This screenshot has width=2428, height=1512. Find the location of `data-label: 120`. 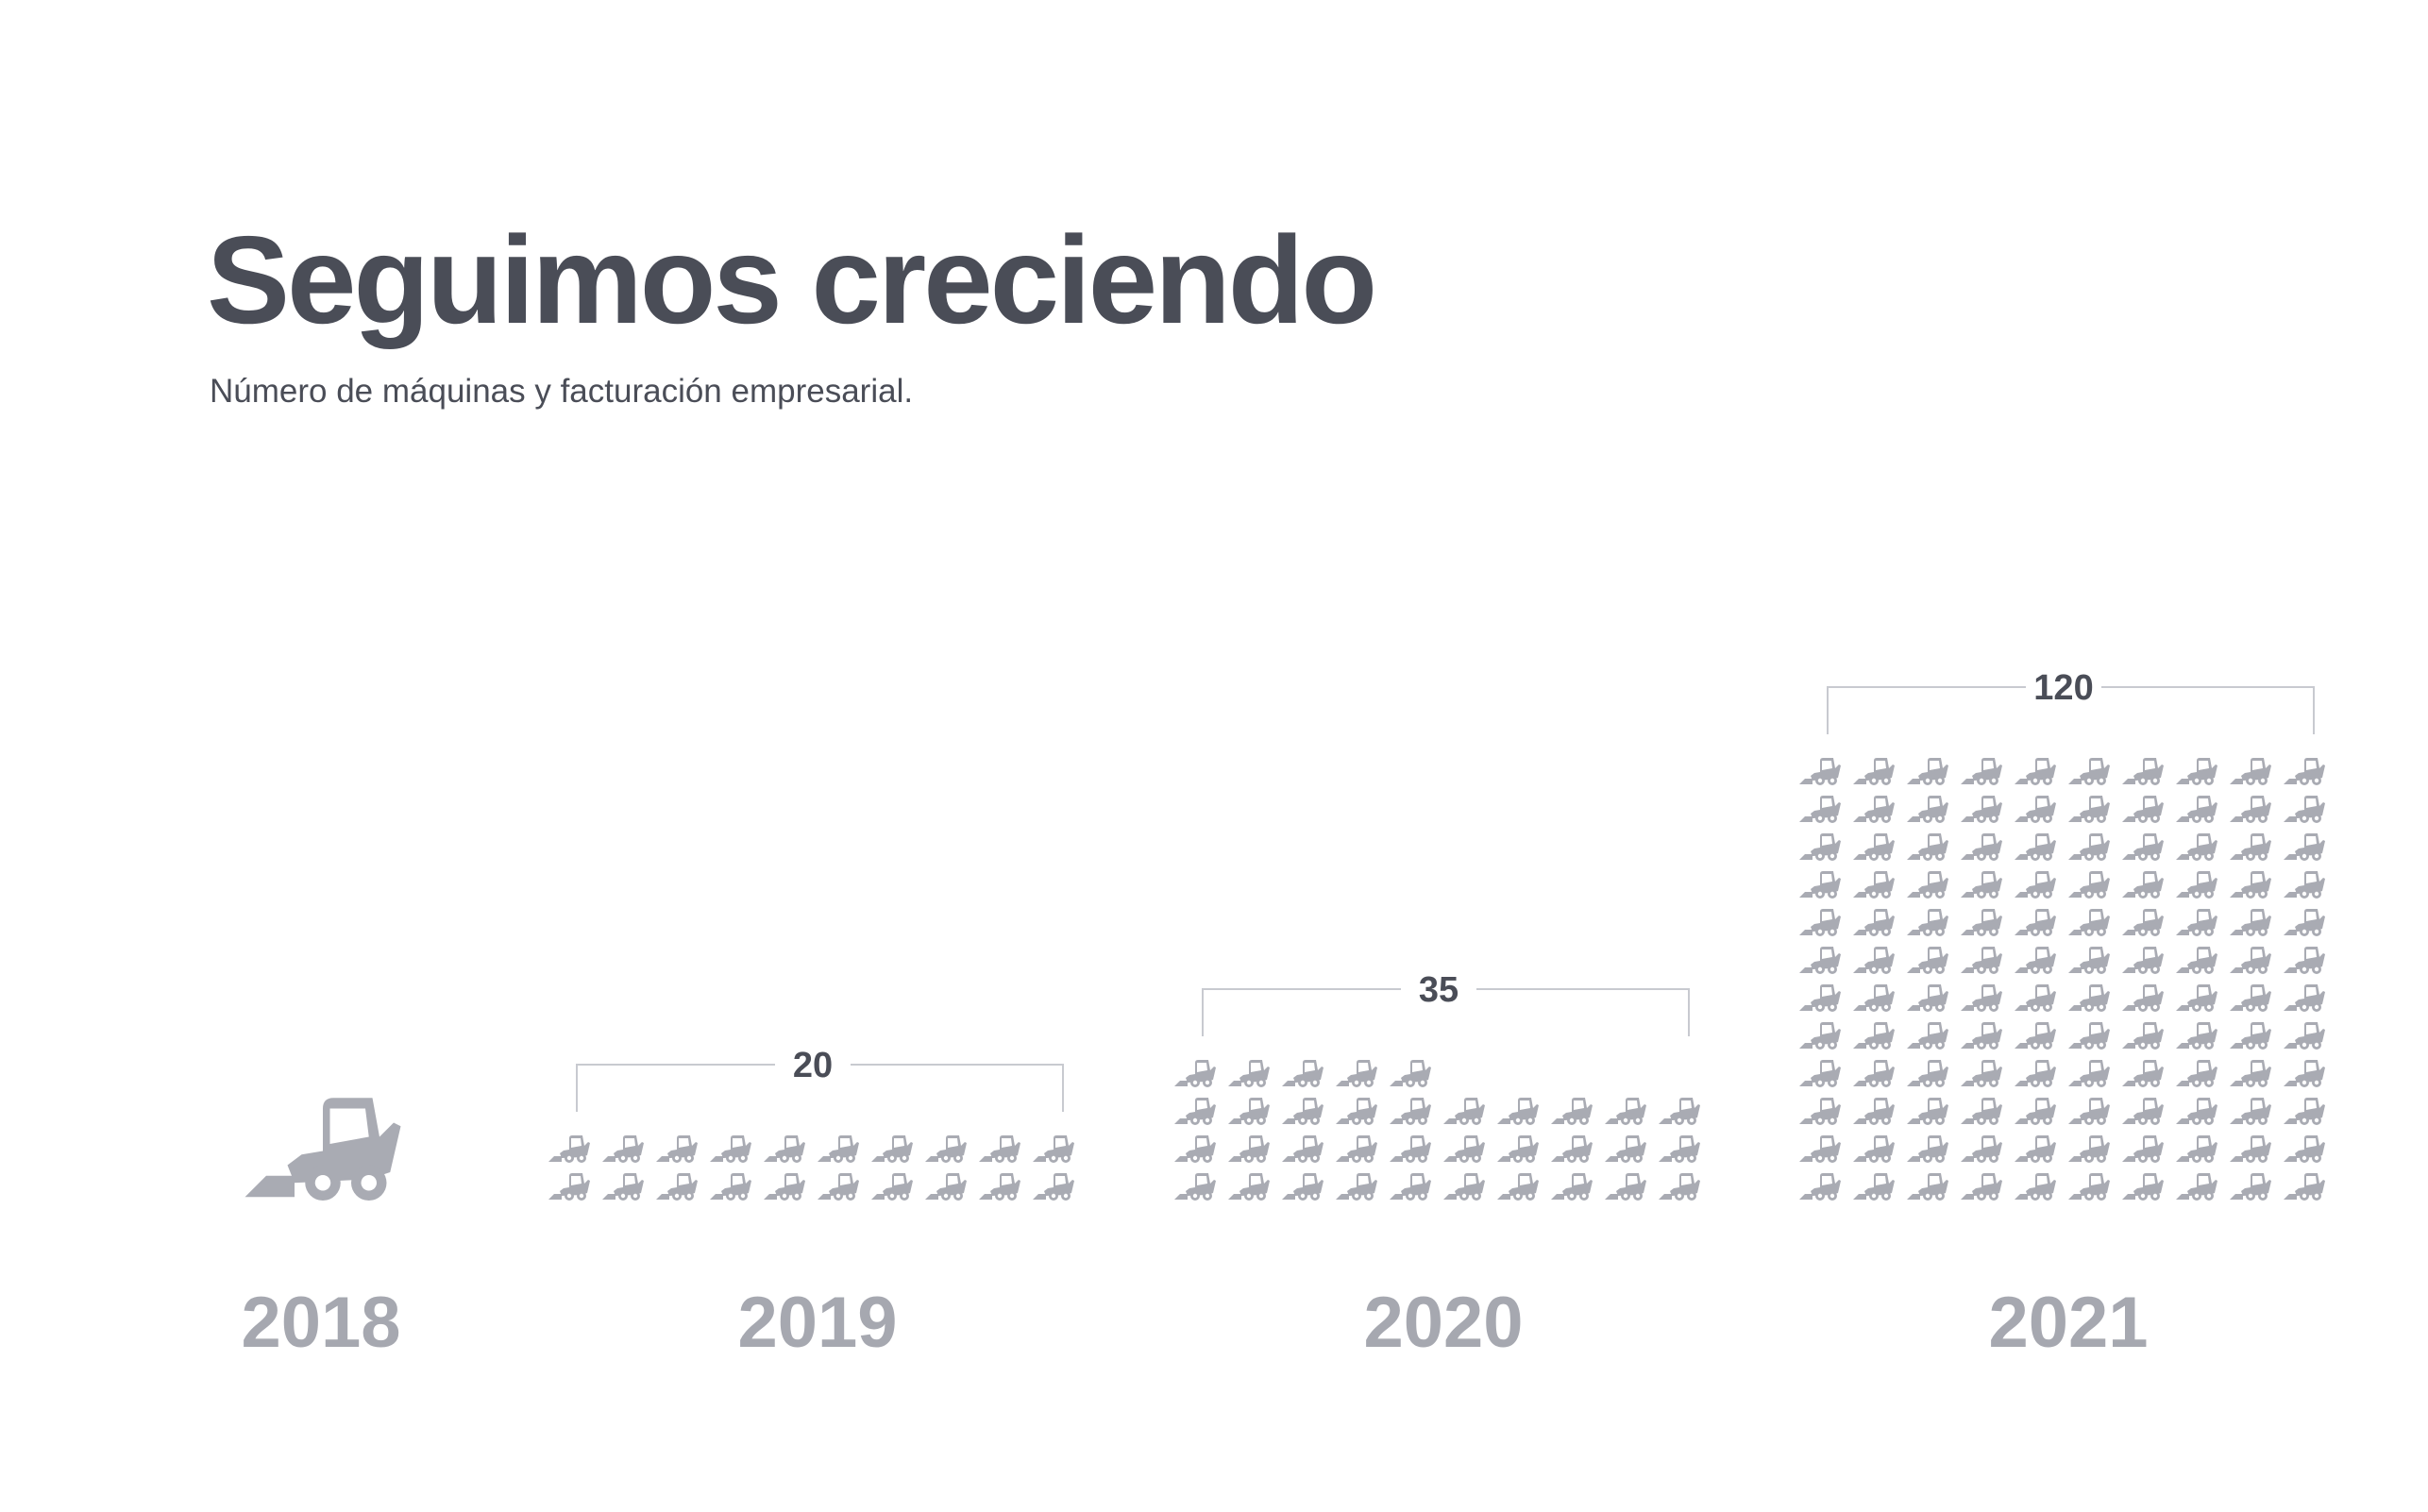

data-label: 120 is located at coordinates (2063, 688).